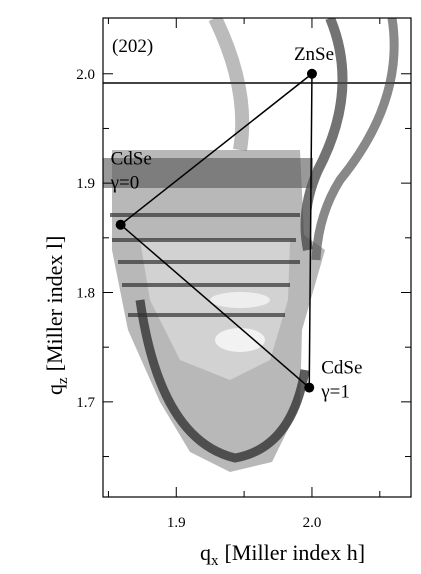 This screenshot has height=574, width=421. I want to click on x-axis-label: qx [Miller index h], so click(282, 554).